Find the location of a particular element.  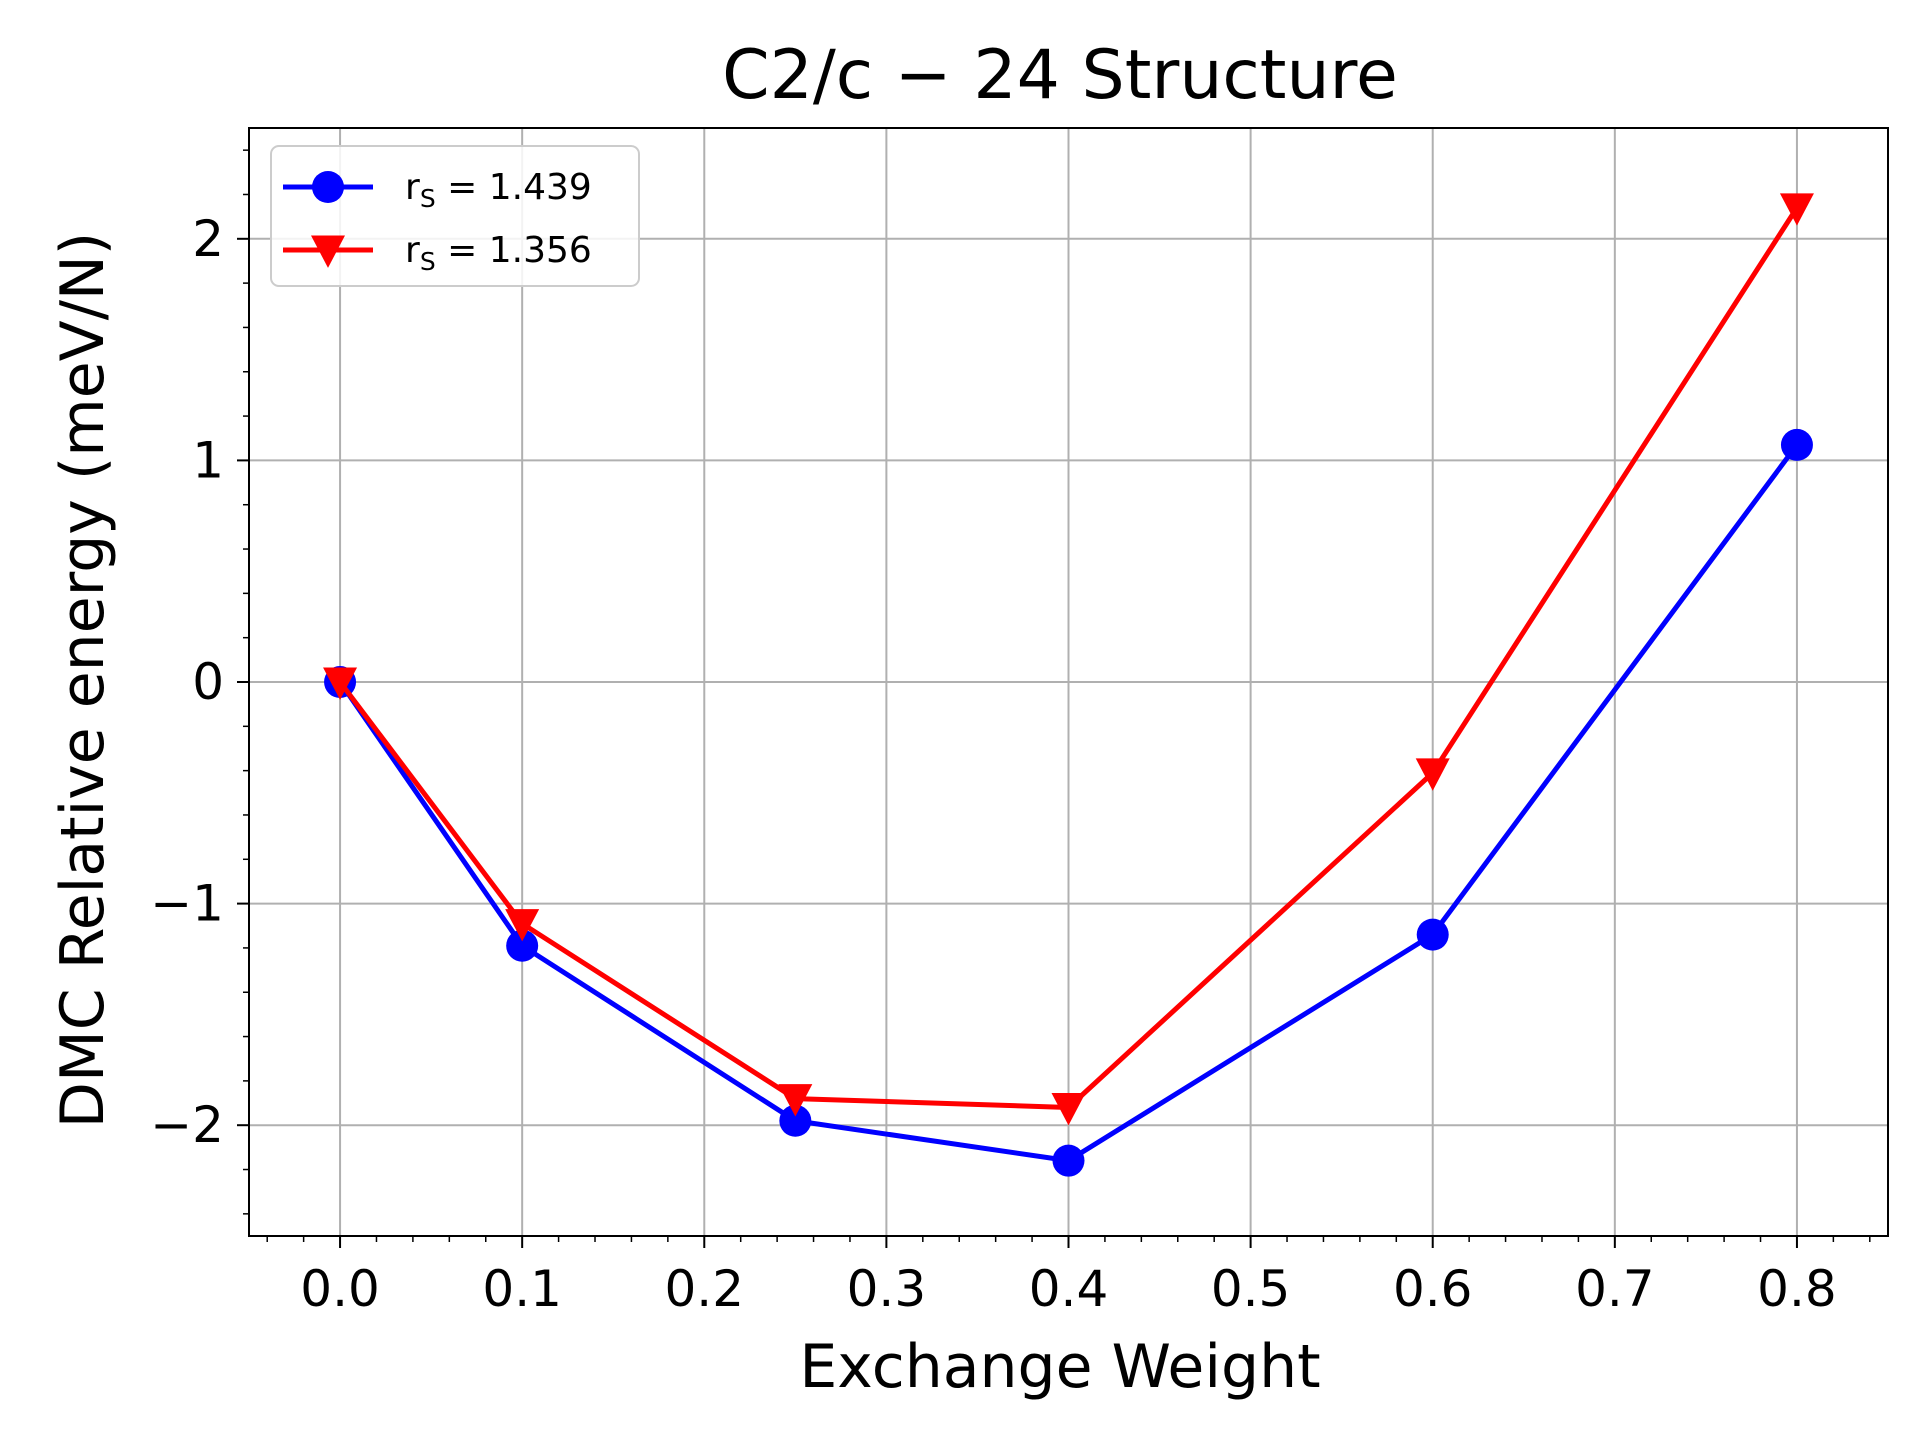

y-axis-label: DMC Relative energy (meV/N) is located at coordinates (83, 680).